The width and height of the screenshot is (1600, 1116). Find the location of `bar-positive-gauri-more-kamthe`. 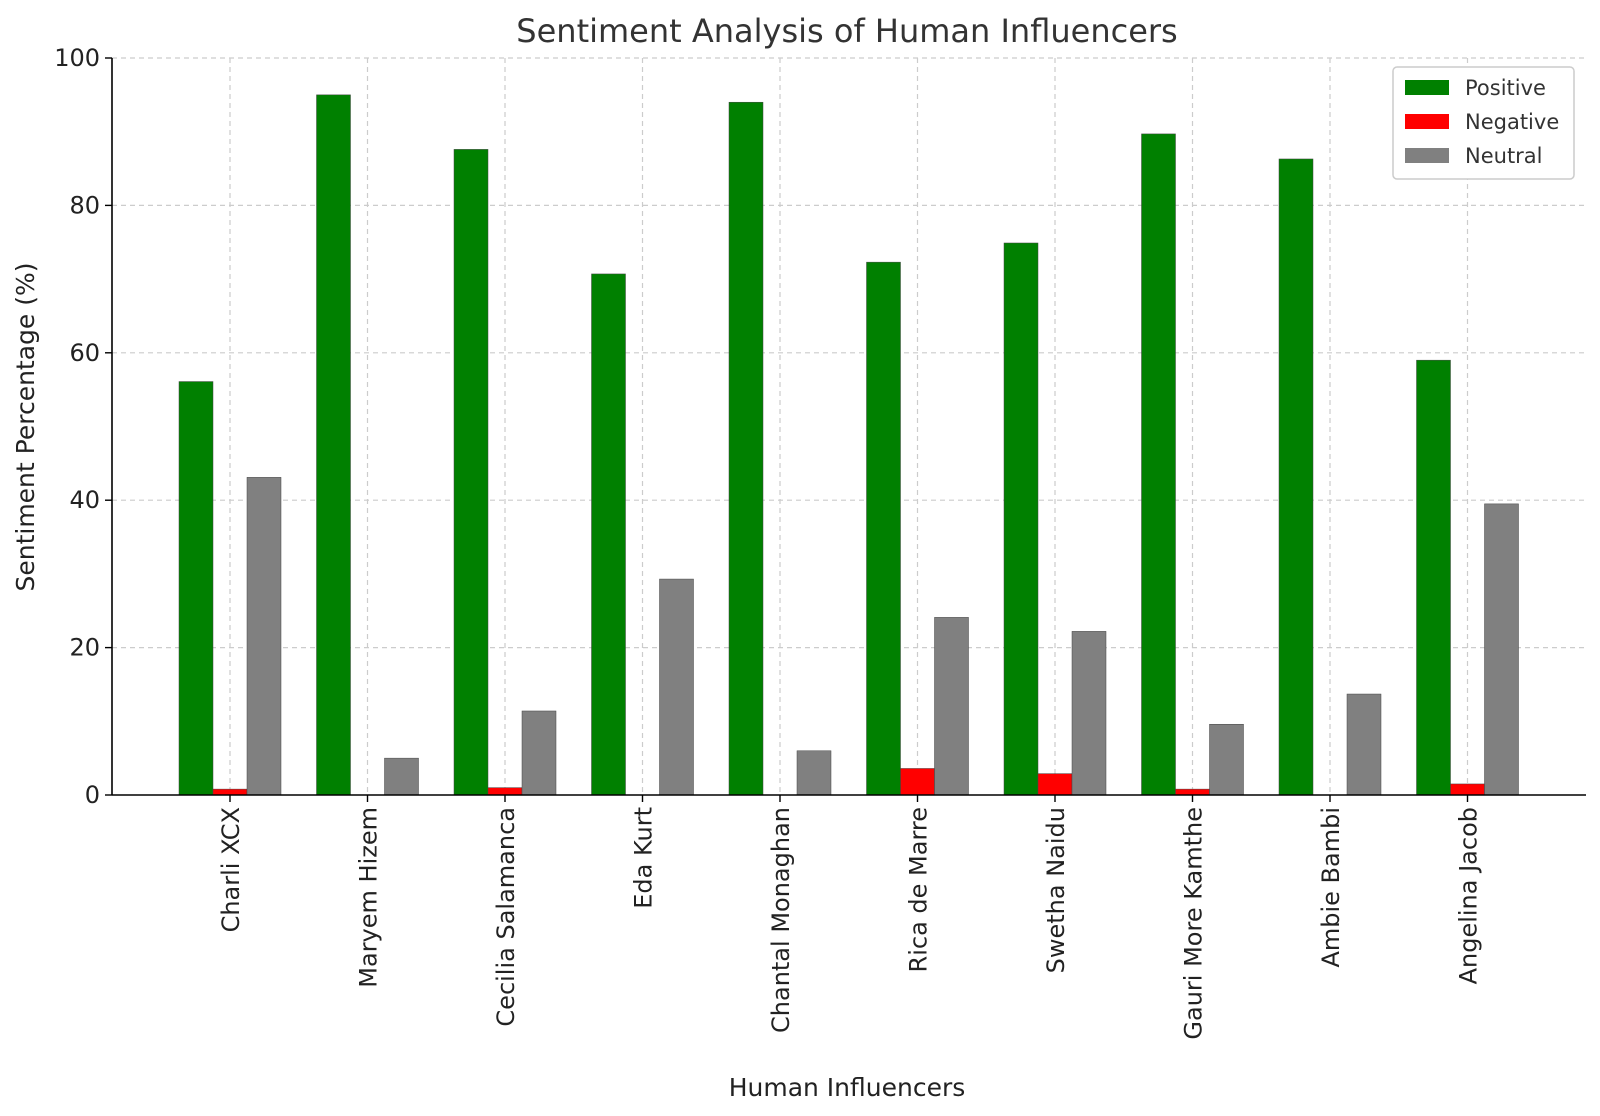

bar-positive-gauri-more-kamthe is located at coordinates (1158, 464).